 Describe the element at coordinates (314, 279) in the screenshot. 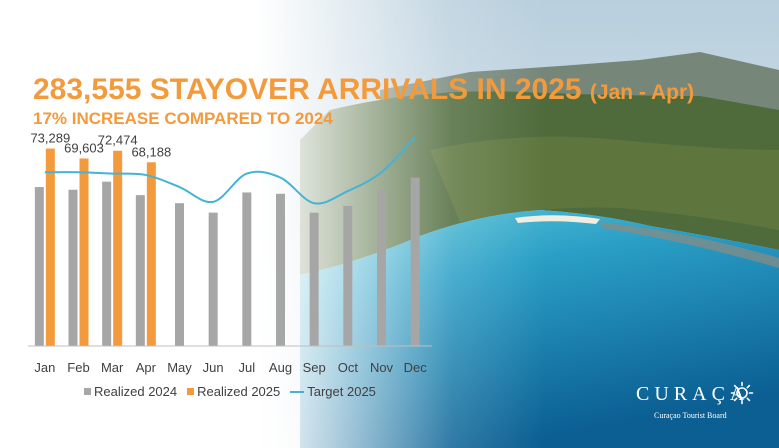

I see `bar-2024-sep` at that location.